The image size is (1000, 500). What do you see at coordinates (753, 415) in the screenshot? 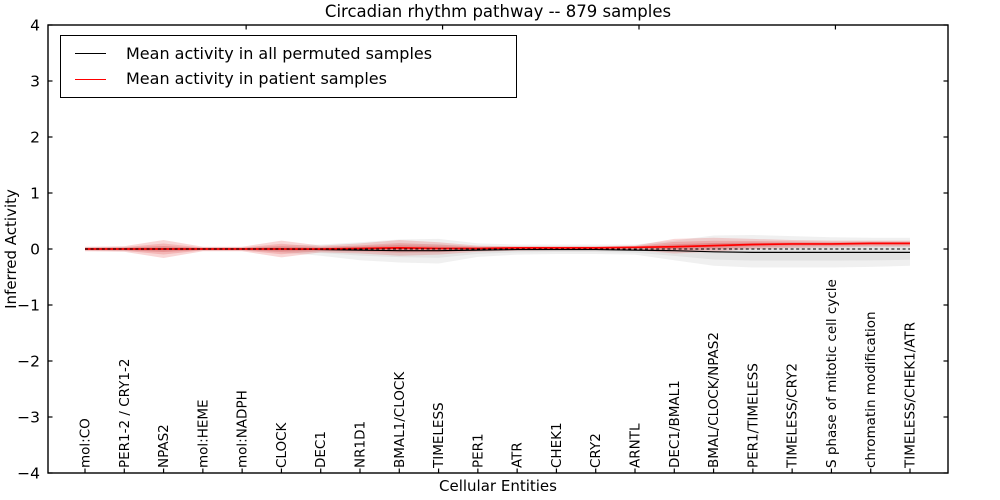
I see `x-category-label: PER1/TIMELESS` at bounding box center [753, 415].